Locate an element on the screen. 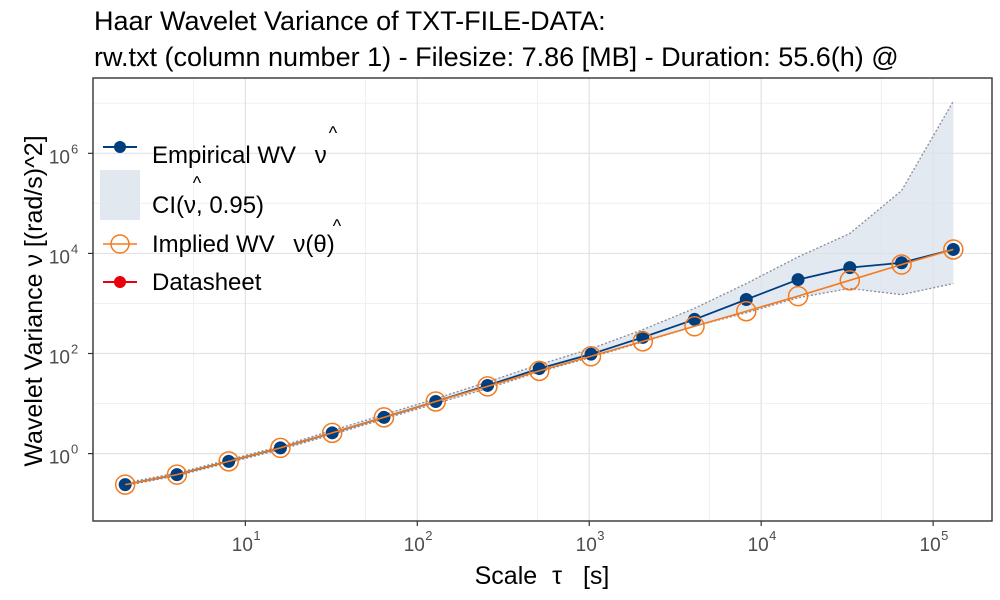 Image resolution: width=1000 pixels, height=600 pixels. legend-item-ci: CI(ν, 0.95) ^ is located at coordinates (182, 195).